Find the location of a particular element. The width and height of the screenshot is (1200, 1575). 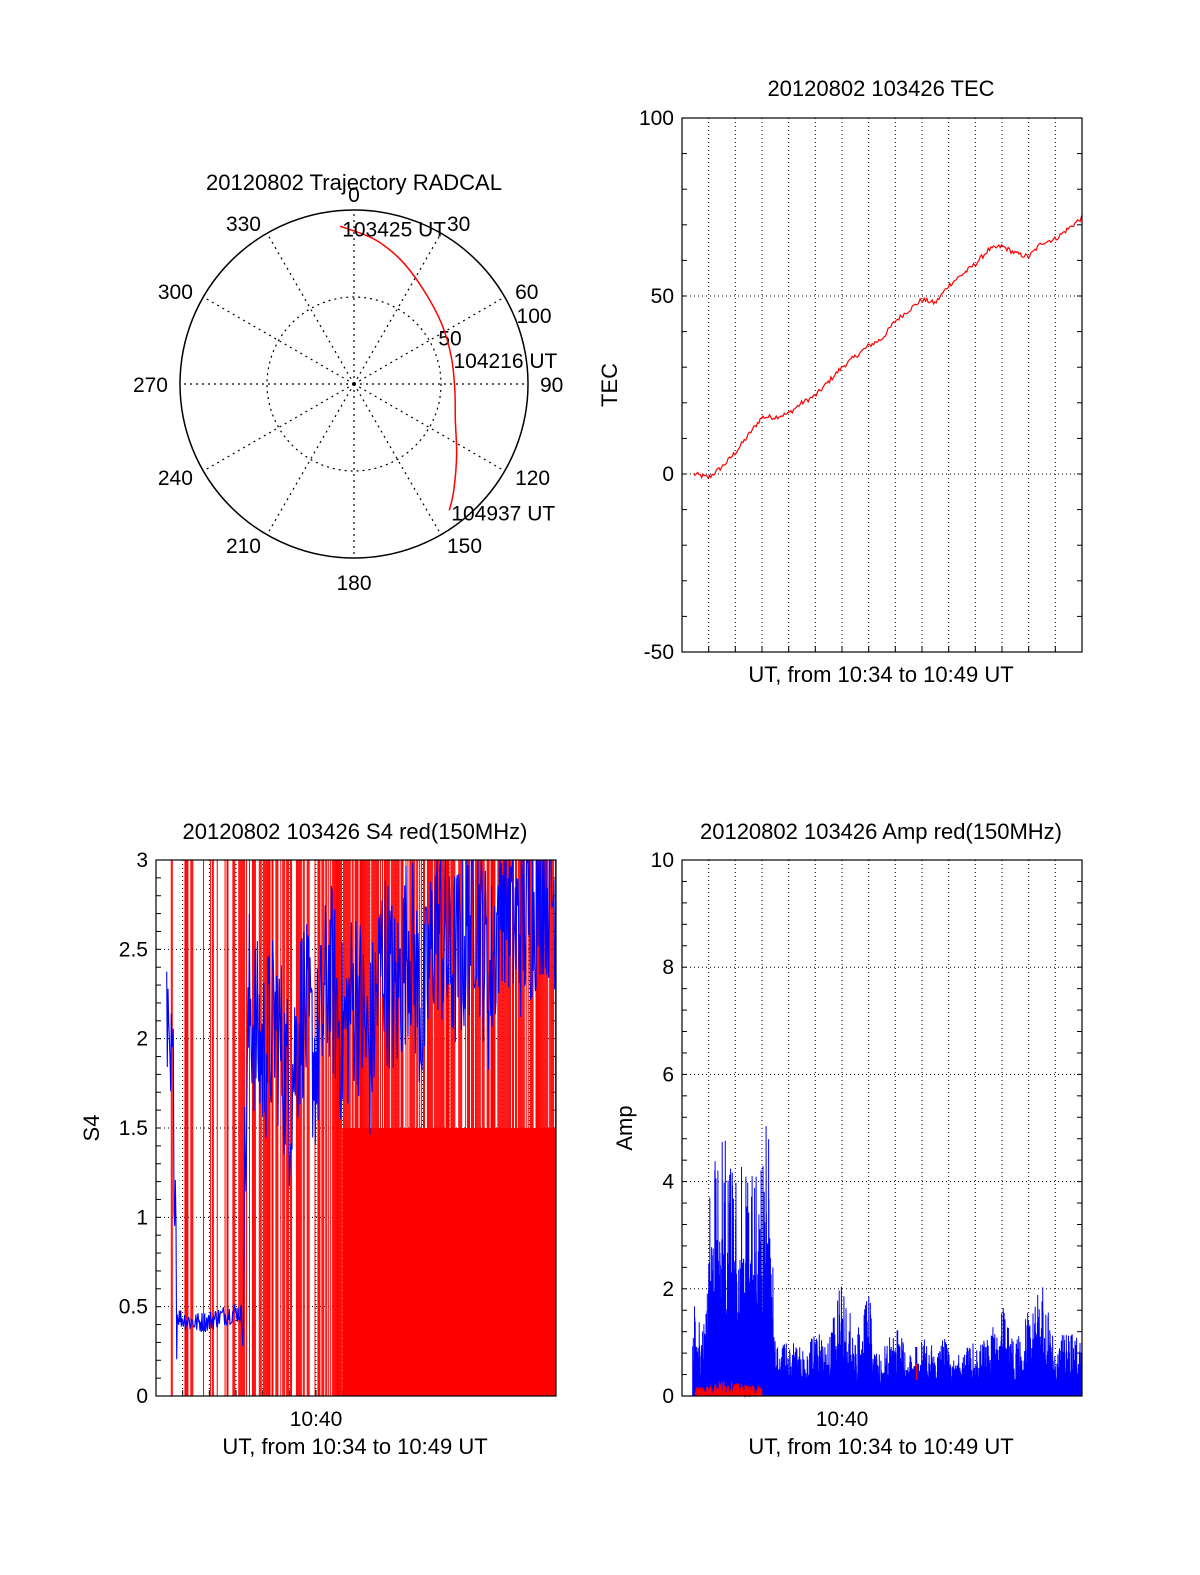

tec-line is located at coordinates (888, 347).